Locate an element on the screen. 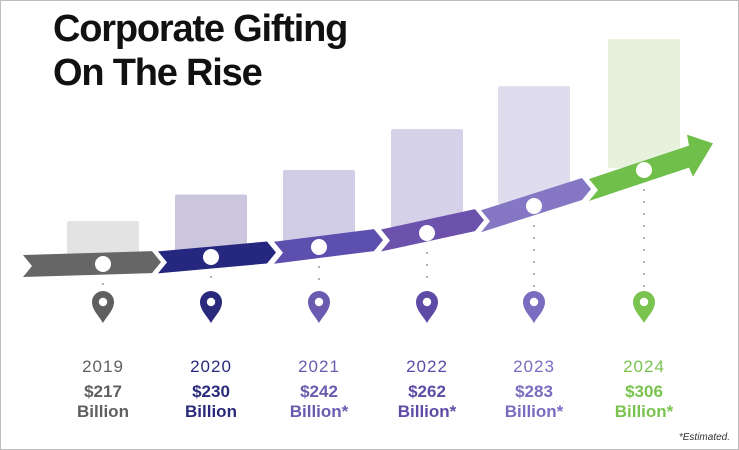 The width and height of the screenshot is (739, 450). location-pin-icon-2020 is located at coordinates (211, 307).